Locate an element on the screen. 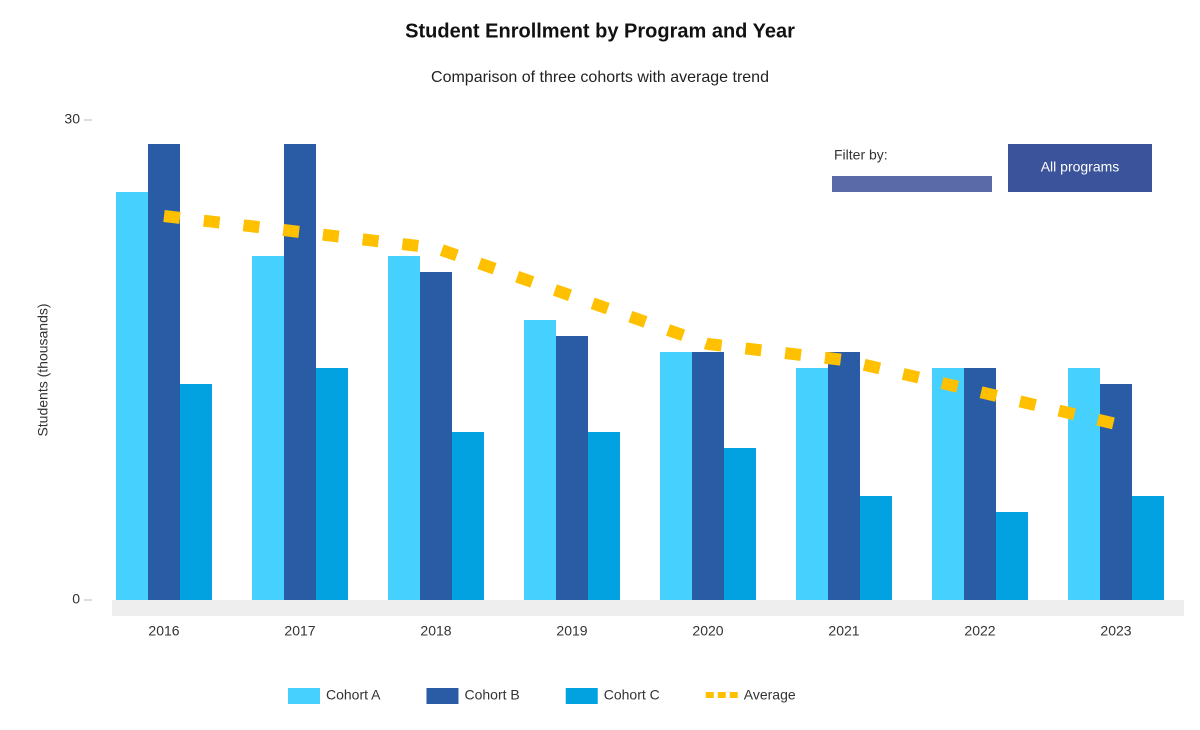 The height and width of the screenshot is (730, 1200). x-tick-label: 2021 is located at coordinates (843, 631).